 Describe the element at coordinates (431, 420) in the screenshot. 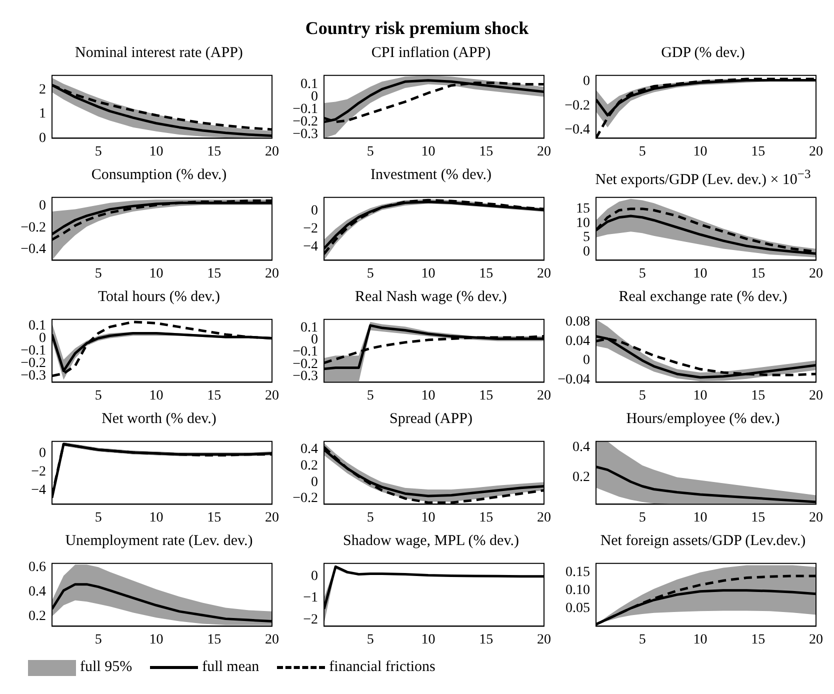

I see `chart-title: Spread (APP)` at that location.